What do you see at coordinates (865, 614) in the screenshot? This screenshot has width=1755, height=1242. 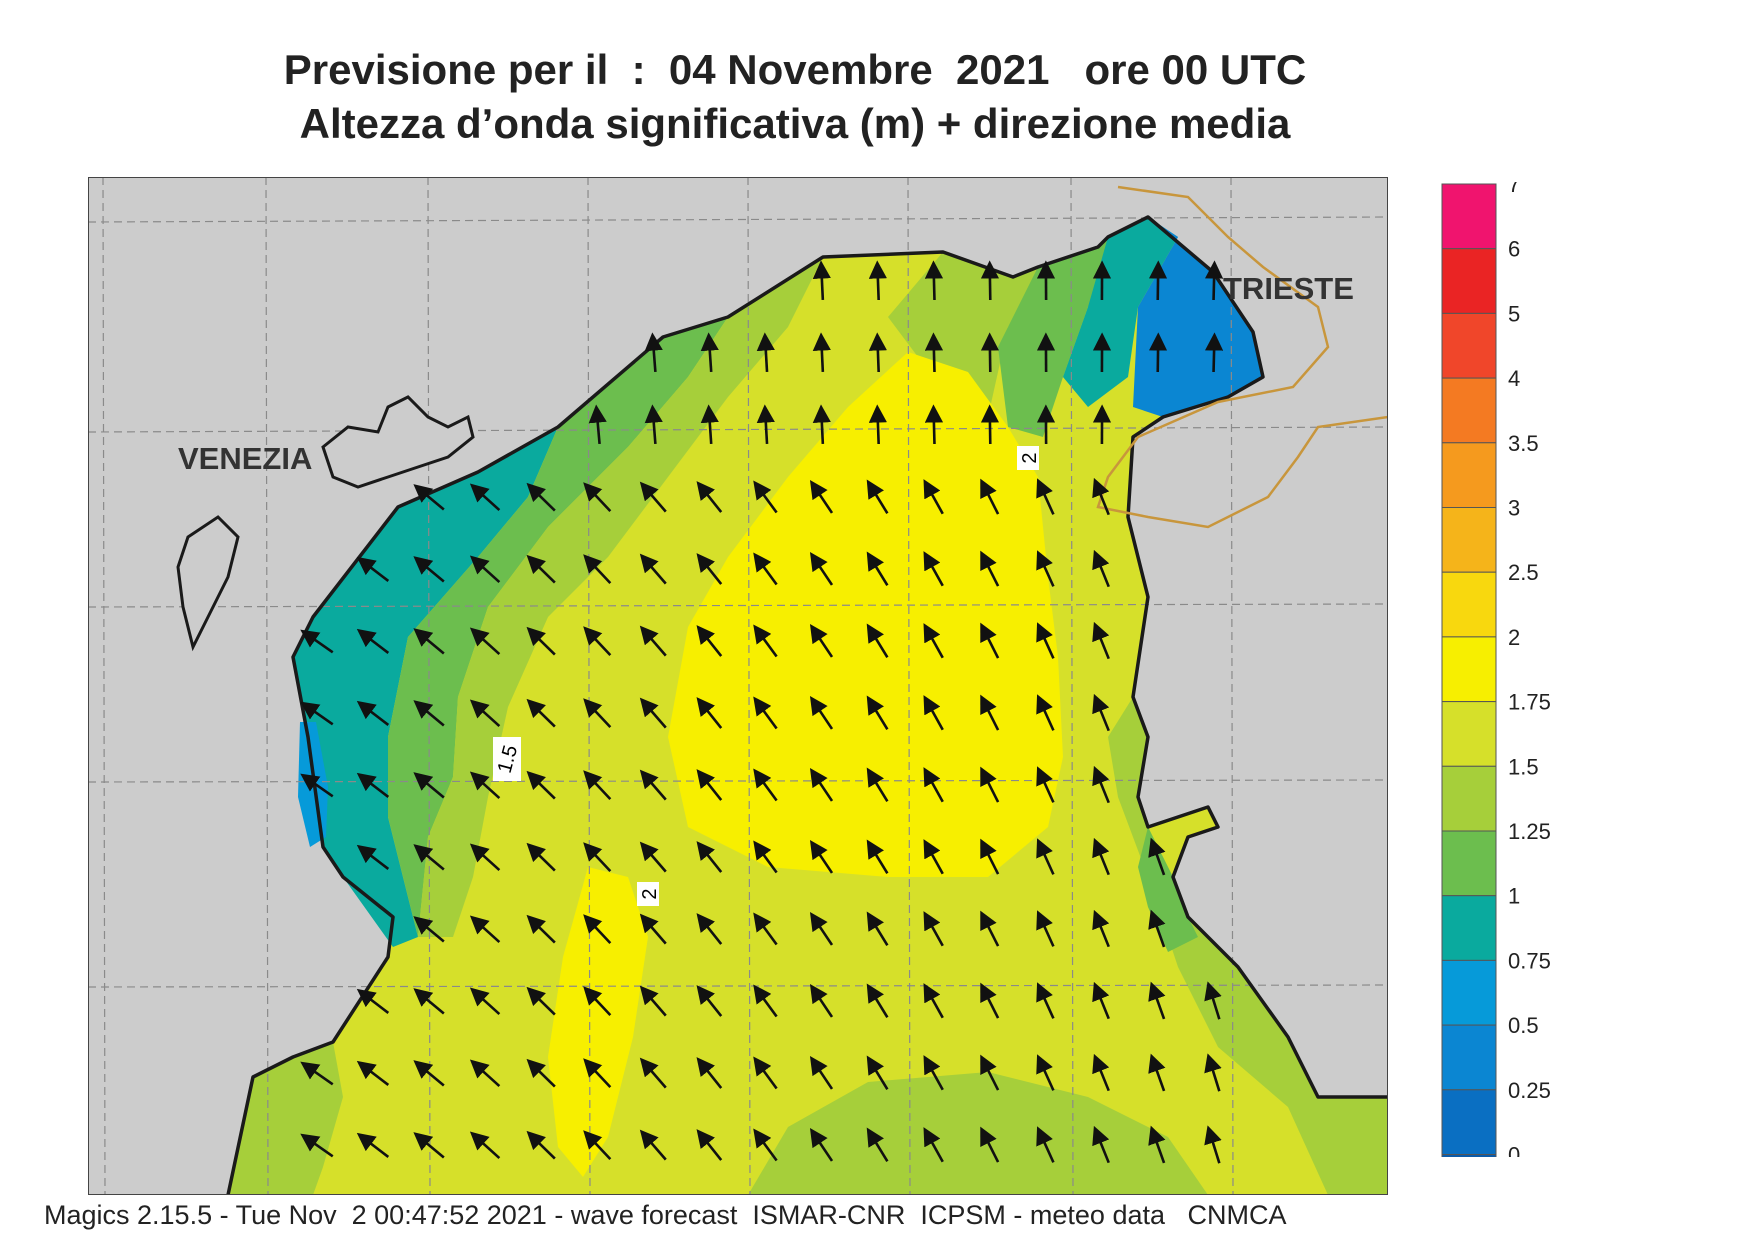 I see `zone-2-25-north` at bounding box center [865, 614].